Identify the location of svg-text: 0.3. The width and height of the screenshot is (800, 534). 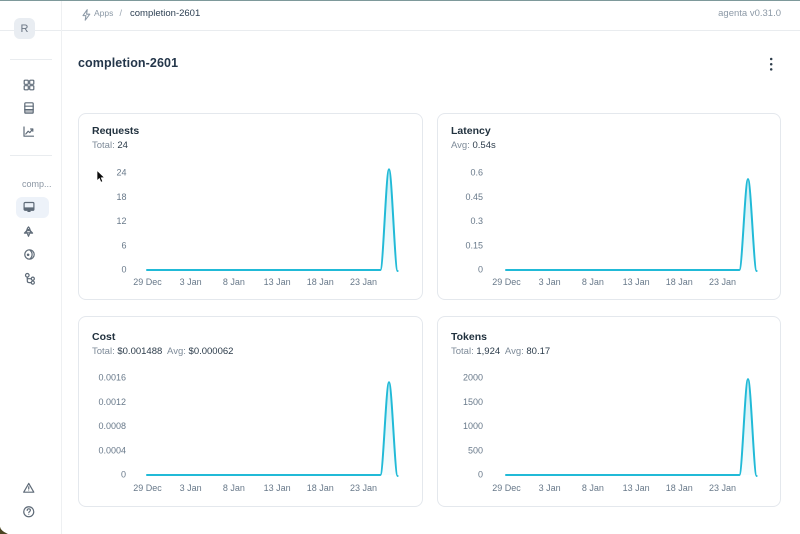
(476, 221).